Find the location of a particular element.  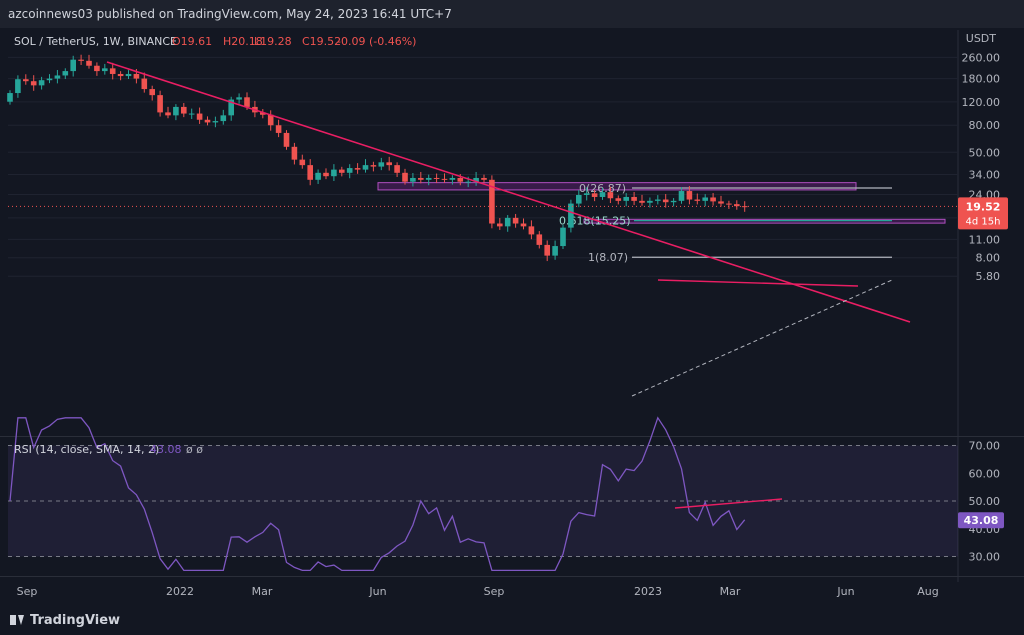

last-price-badge is located at coordinates (983, 213).